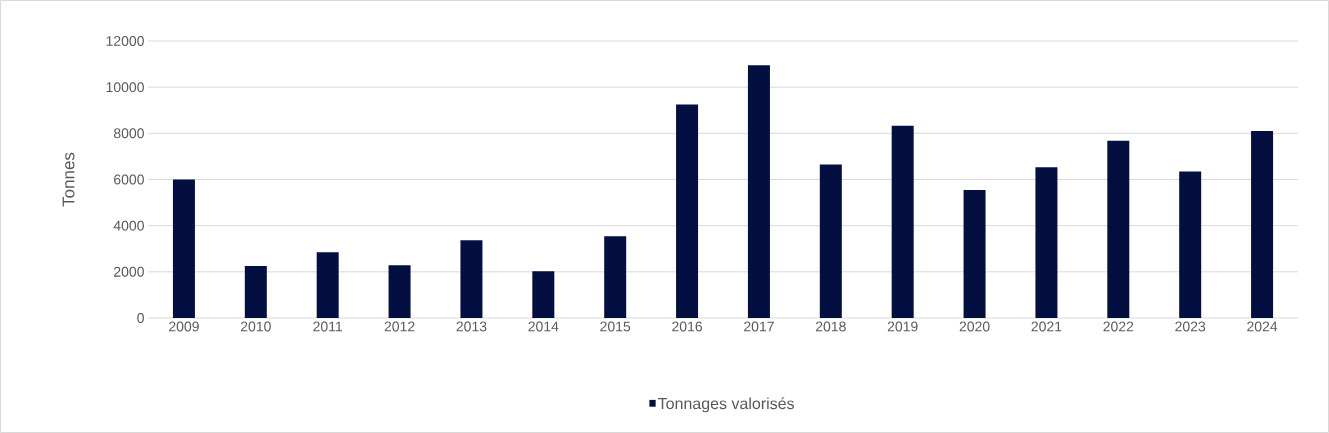  Describe the element at coordinates (1118, 326) in the screenshot. I see `x-tick-label: 2022` at that location.